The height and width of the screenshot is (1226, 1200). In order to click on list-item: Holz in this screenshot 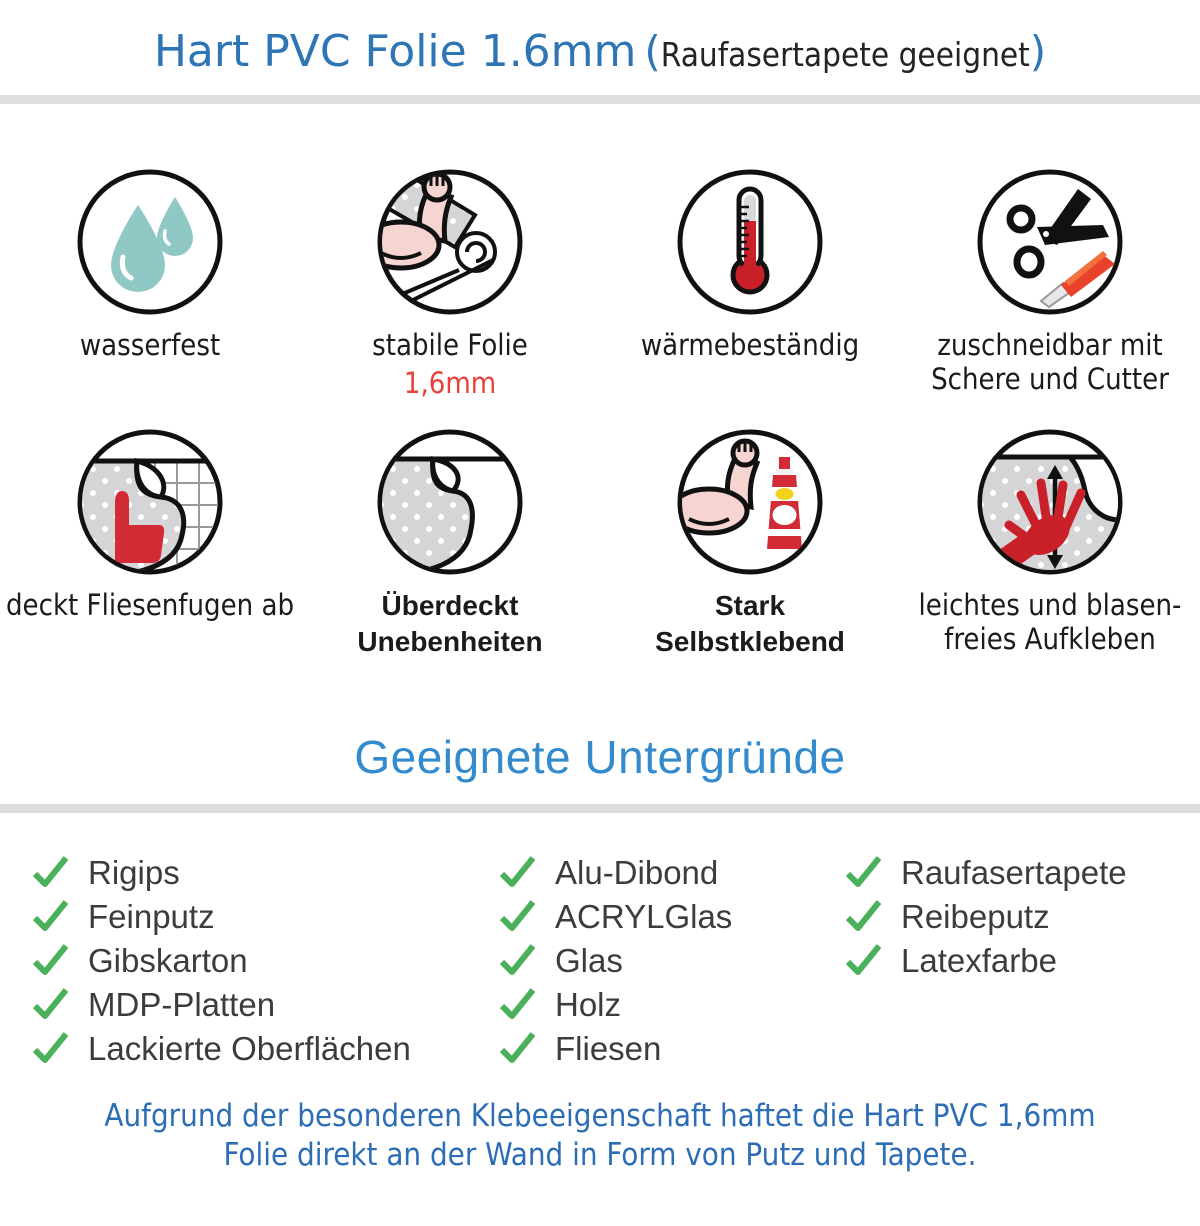, I will do `click(670, 1005)`.